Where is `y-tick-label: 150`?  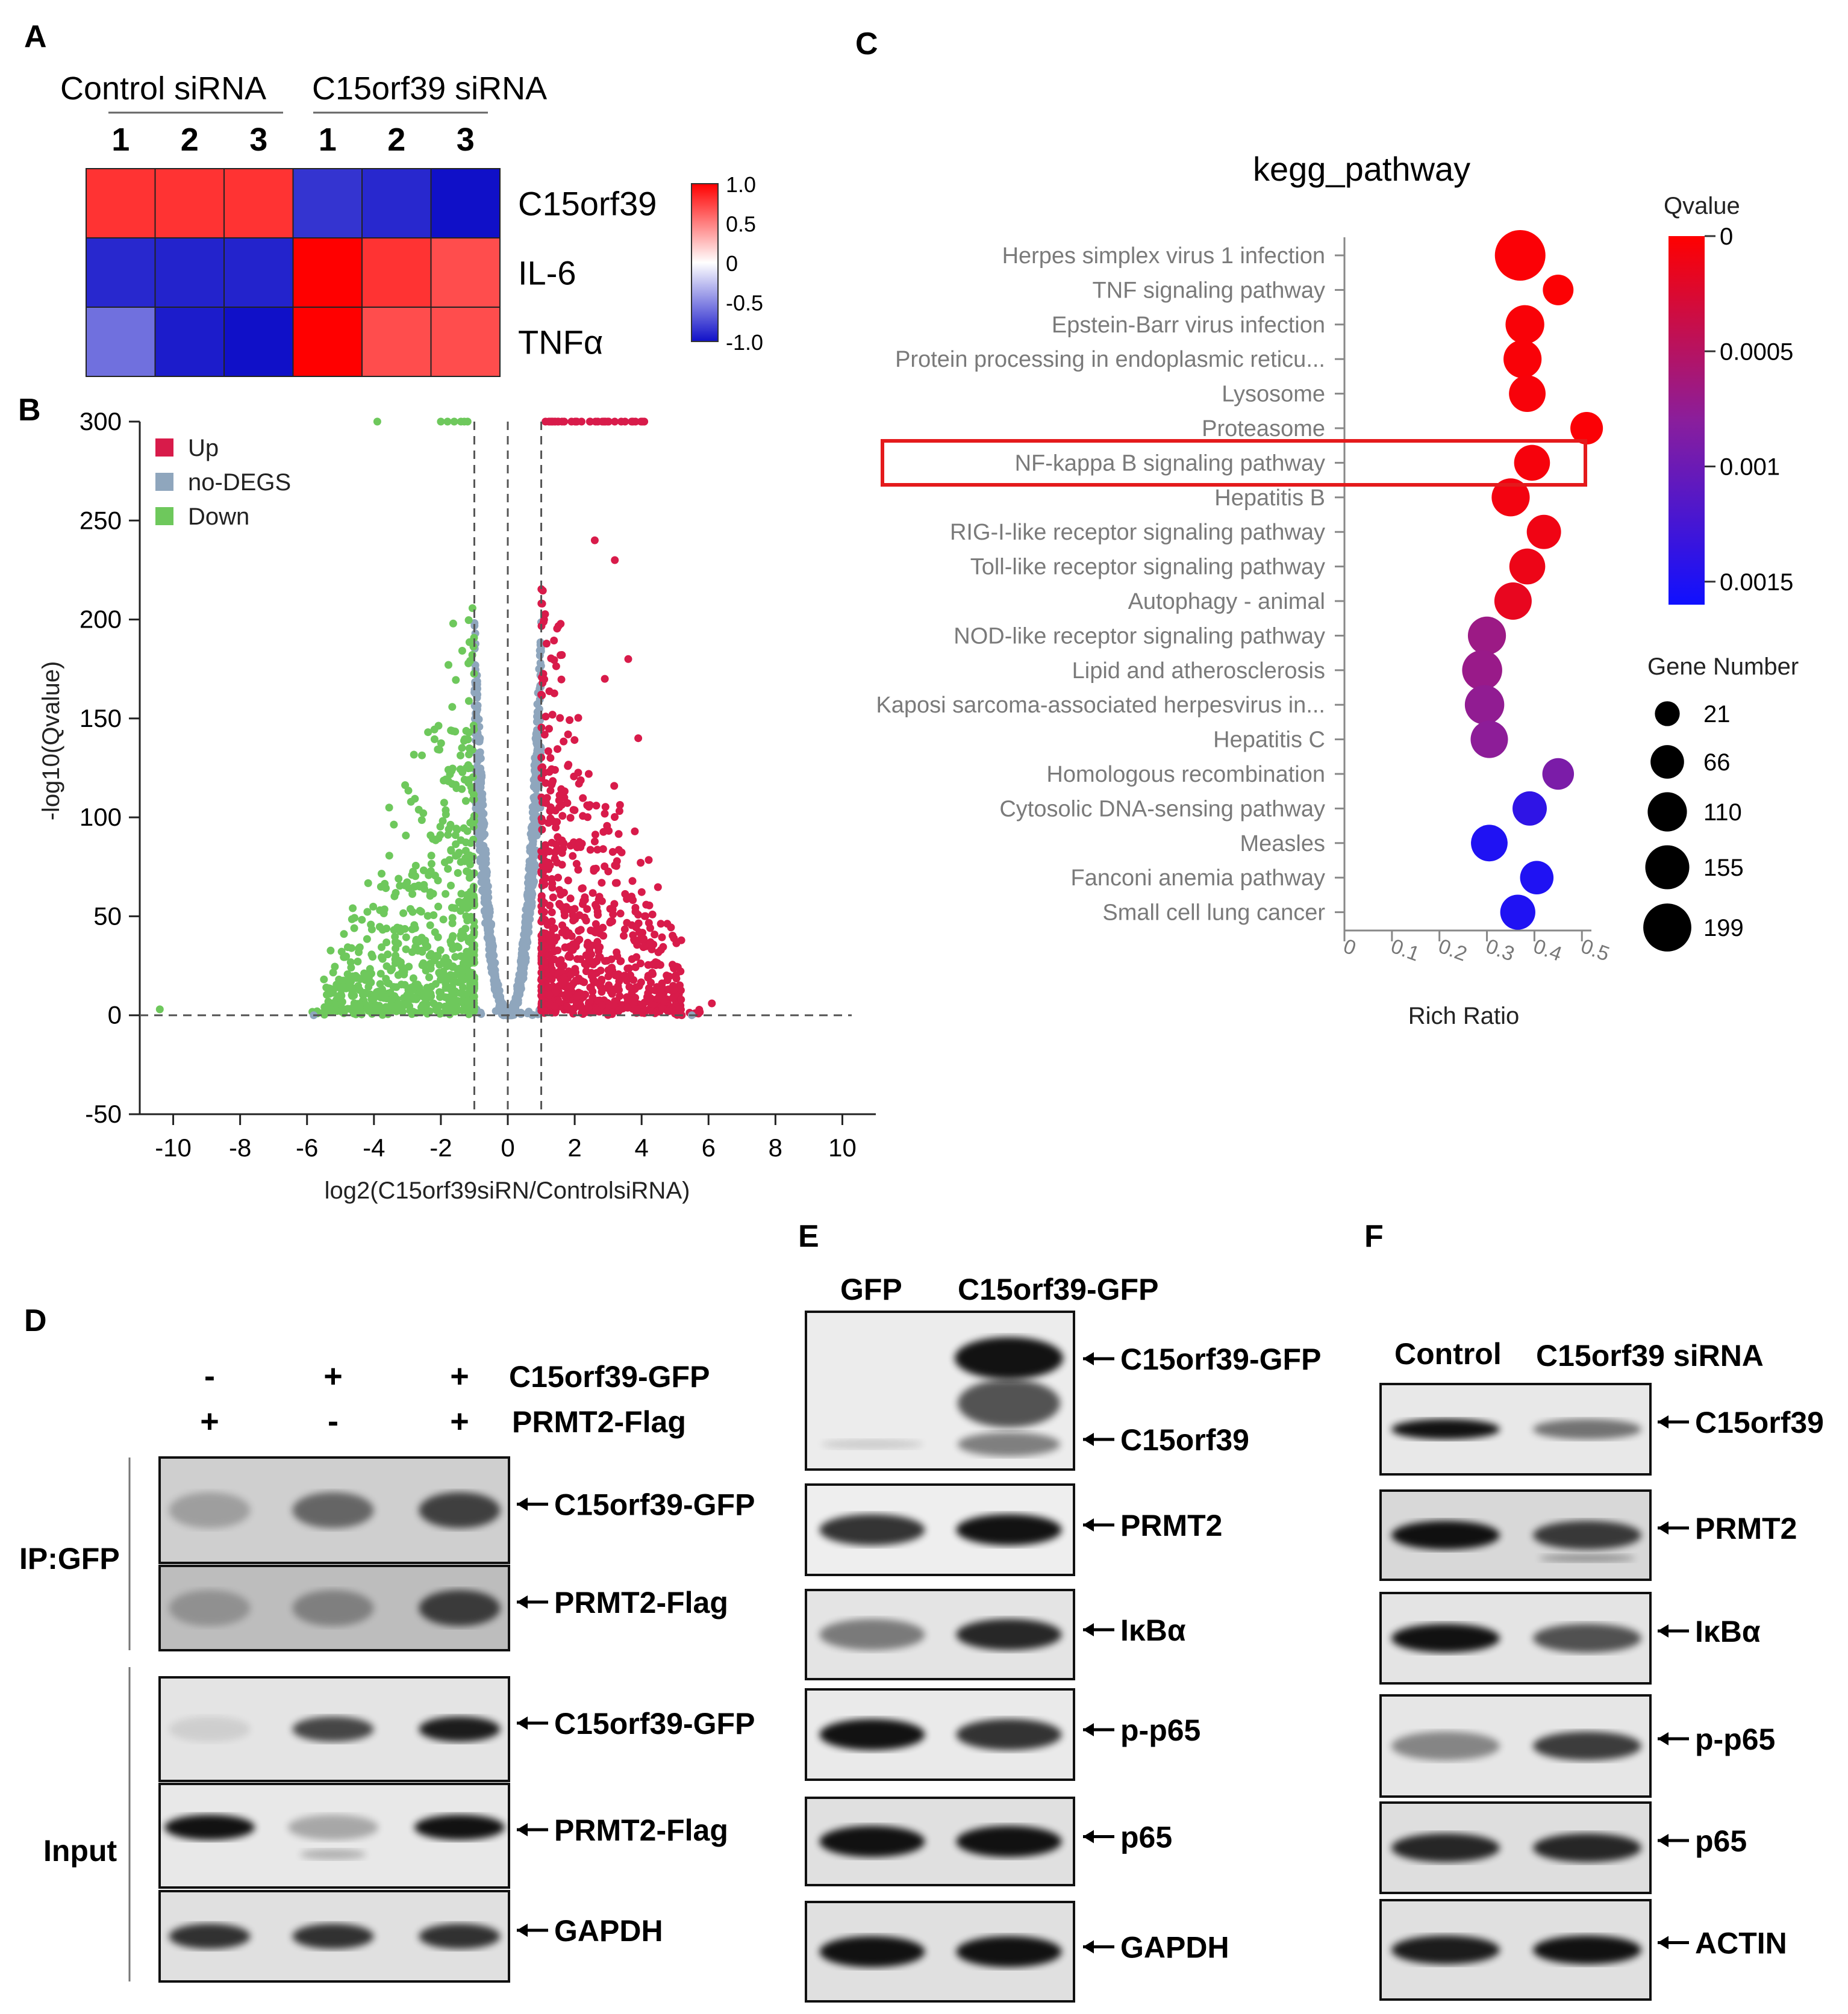
y-tick-label: 150 is located at coordinates (101, 718).